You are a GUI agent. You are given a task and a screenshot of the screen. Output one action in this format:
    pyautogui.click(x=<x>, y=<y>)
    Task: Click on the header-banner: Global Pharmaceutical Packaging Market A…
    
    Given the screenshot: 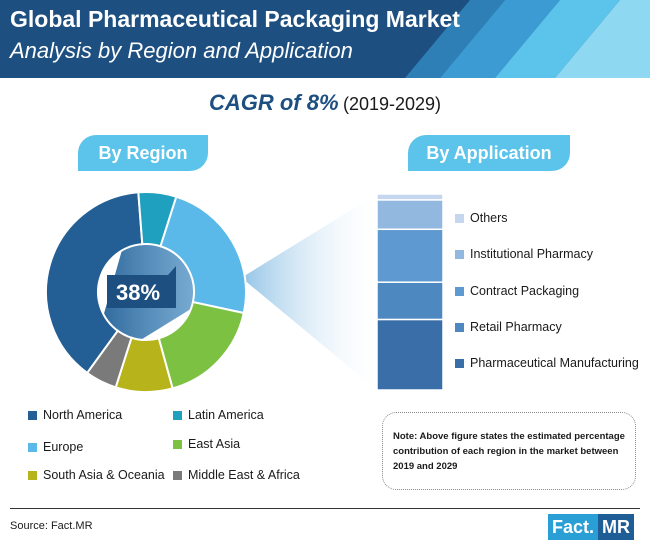 What is the action you would take?
    pyautogui.click(x=325, y=39)
    